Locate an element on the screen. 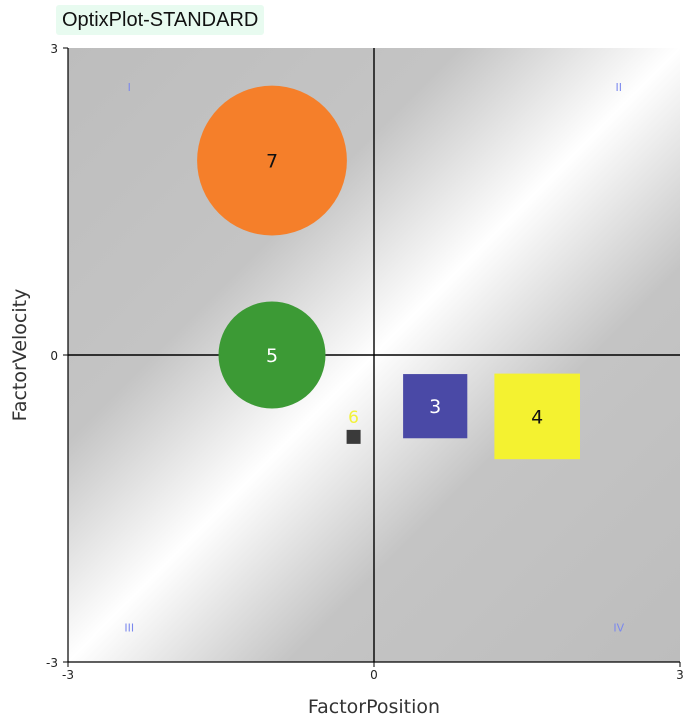 The height and width of the screenshot is (720, 684). y-tick-label: 0 is located at coordinates (54, 356).